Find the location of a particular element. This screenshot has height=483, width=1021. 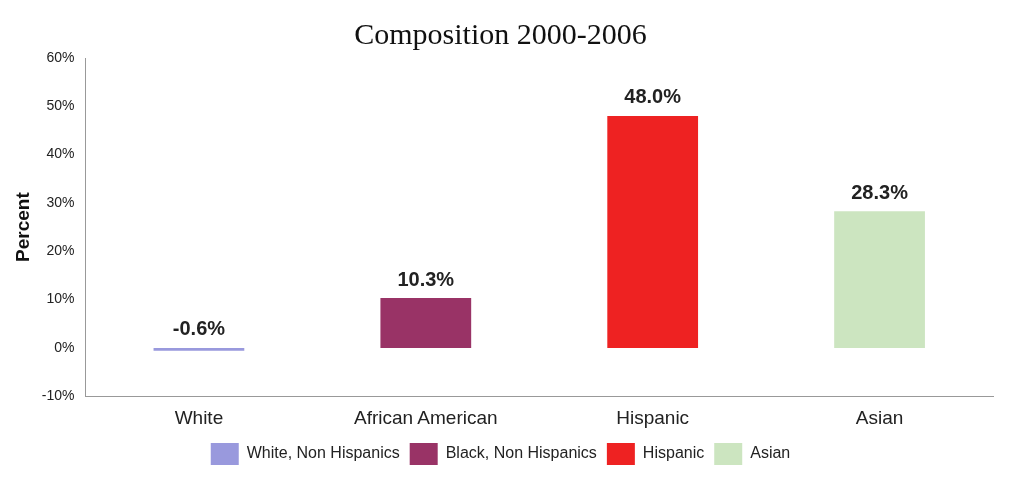

x-tick-label: African American is located at coordinates (425, 417).